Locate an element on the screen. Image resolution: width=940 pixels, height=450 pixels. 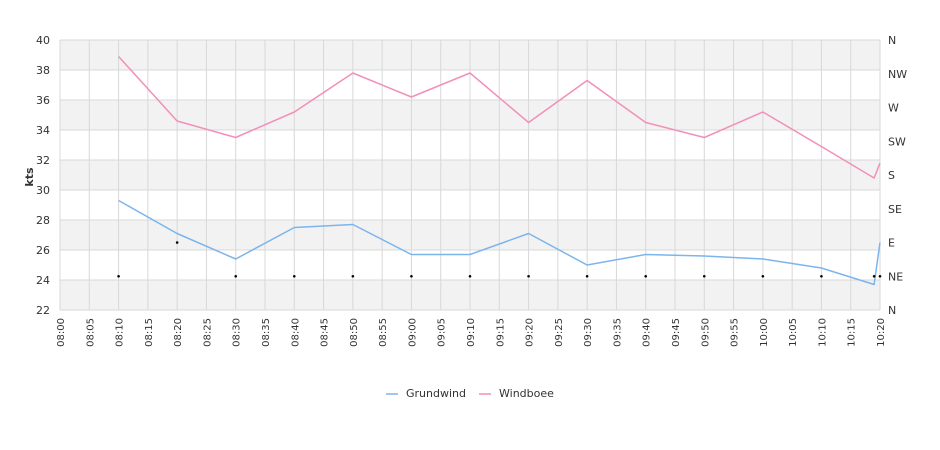
y-tick-label: 22 is located at coordinates (43, 310).